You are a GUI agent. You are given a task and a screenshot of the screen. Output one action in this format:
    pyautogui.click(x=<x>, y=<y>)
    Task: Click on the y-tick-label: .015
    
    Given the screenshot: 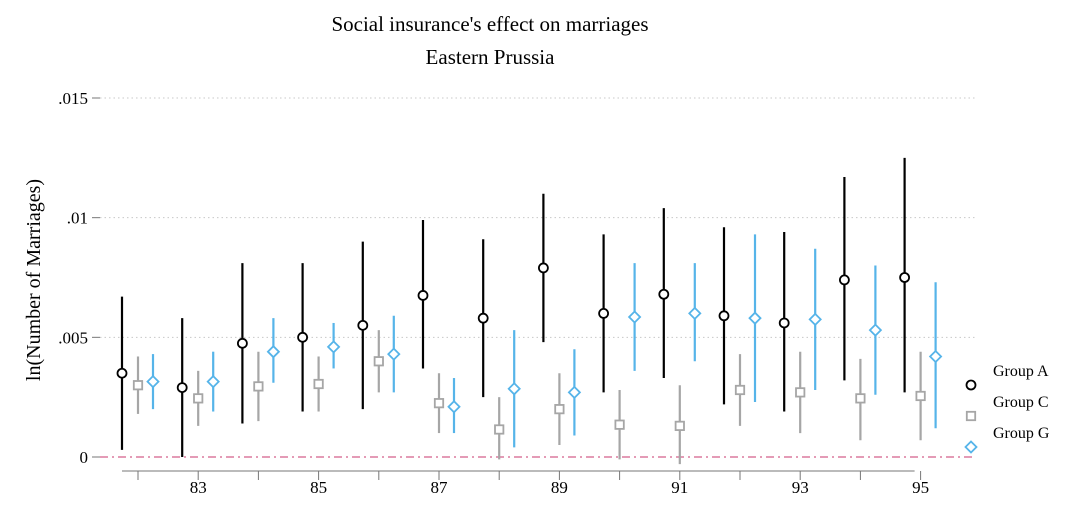 What is the action you would take?
    pyautogui.click(x=73, y=98)
    